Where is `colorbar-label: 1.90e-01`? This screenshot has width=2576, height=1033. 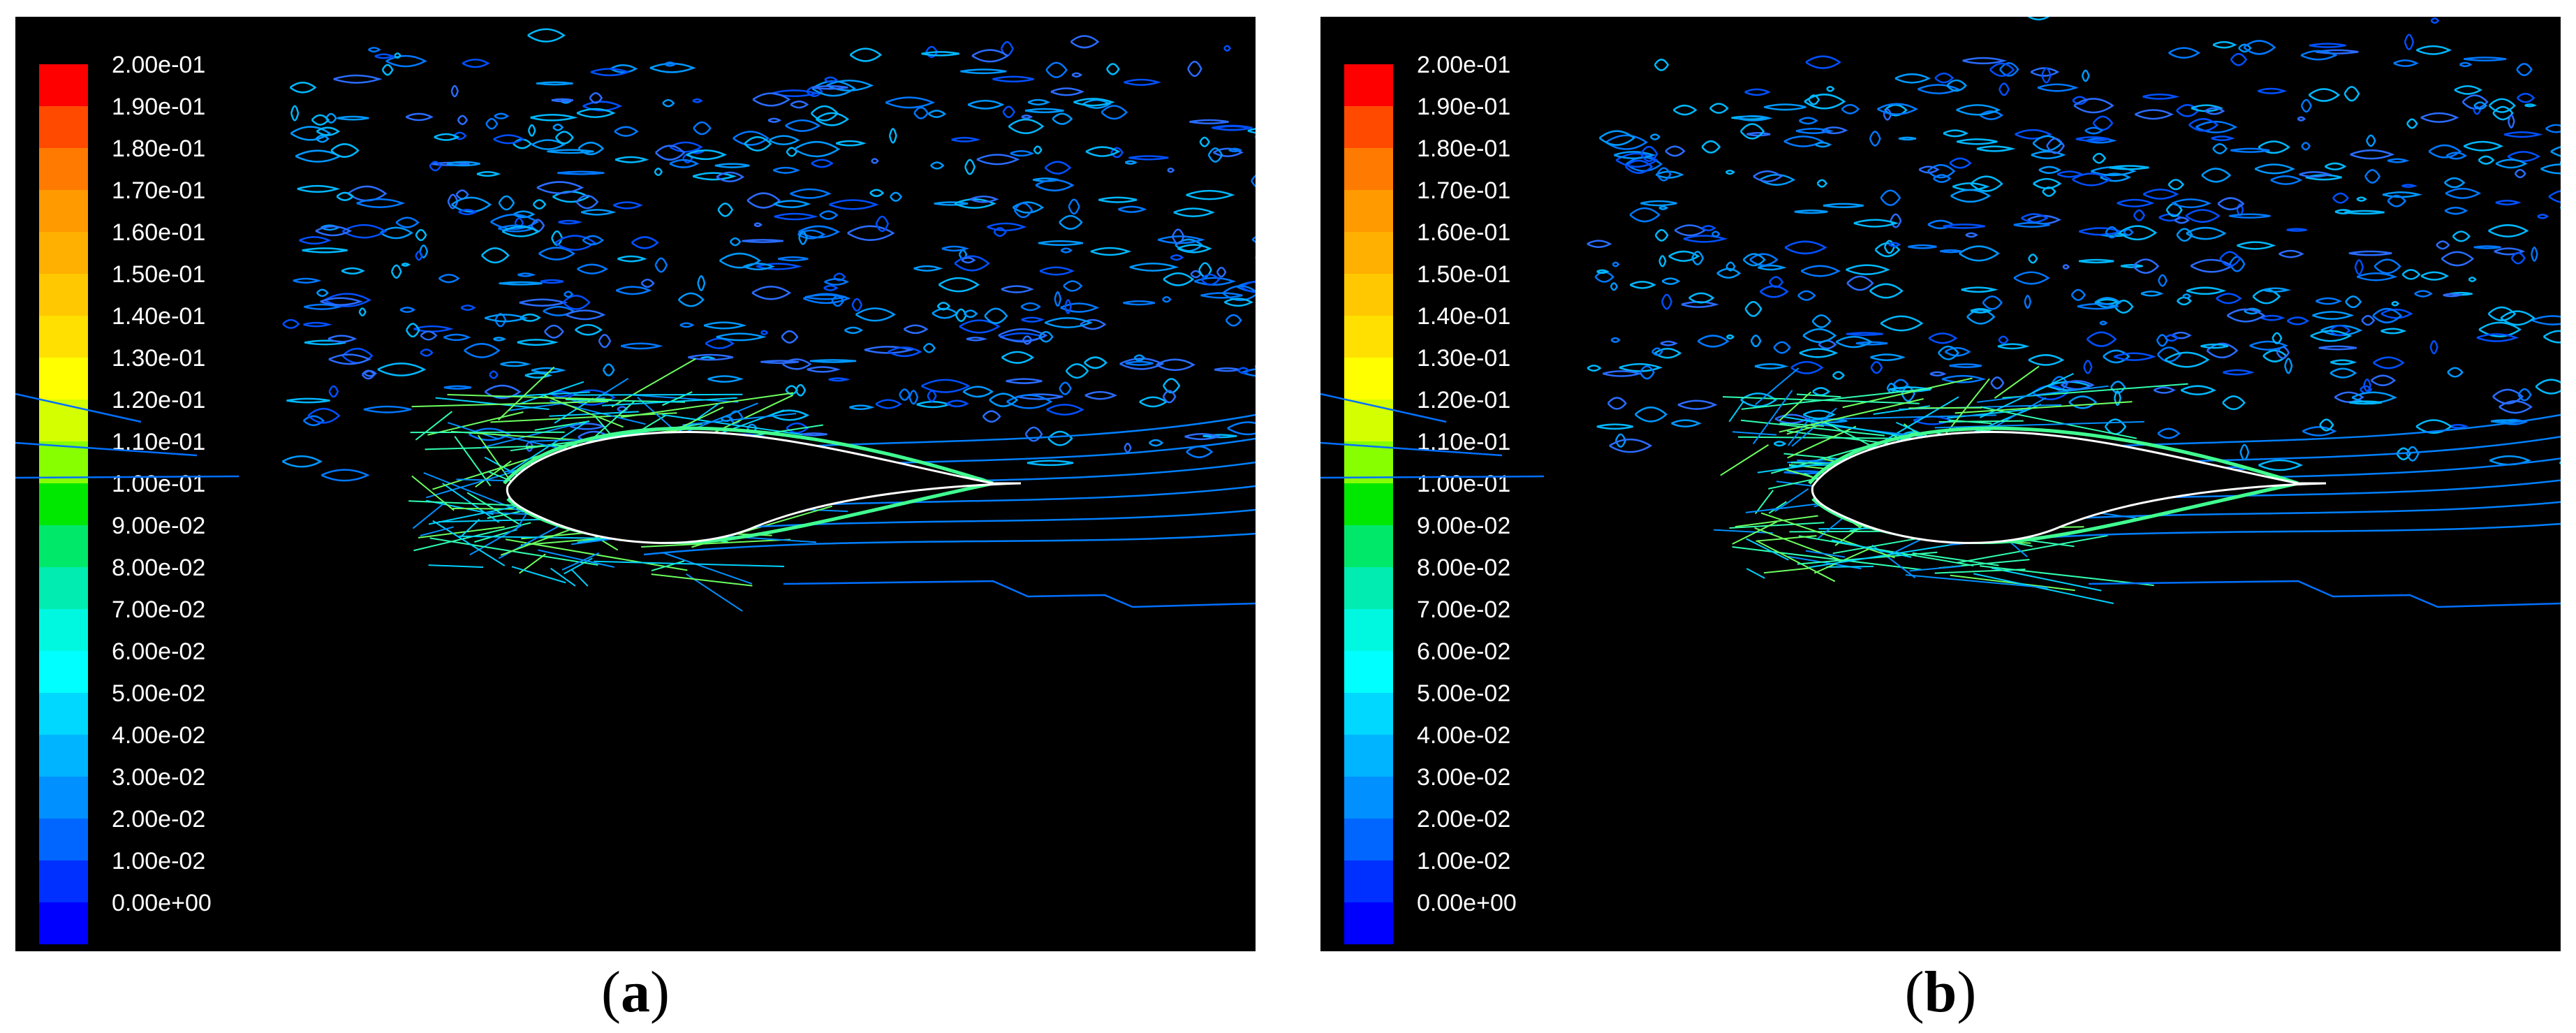
colorbar-label: 1.90e-01 is located at coordinates (158, 107).